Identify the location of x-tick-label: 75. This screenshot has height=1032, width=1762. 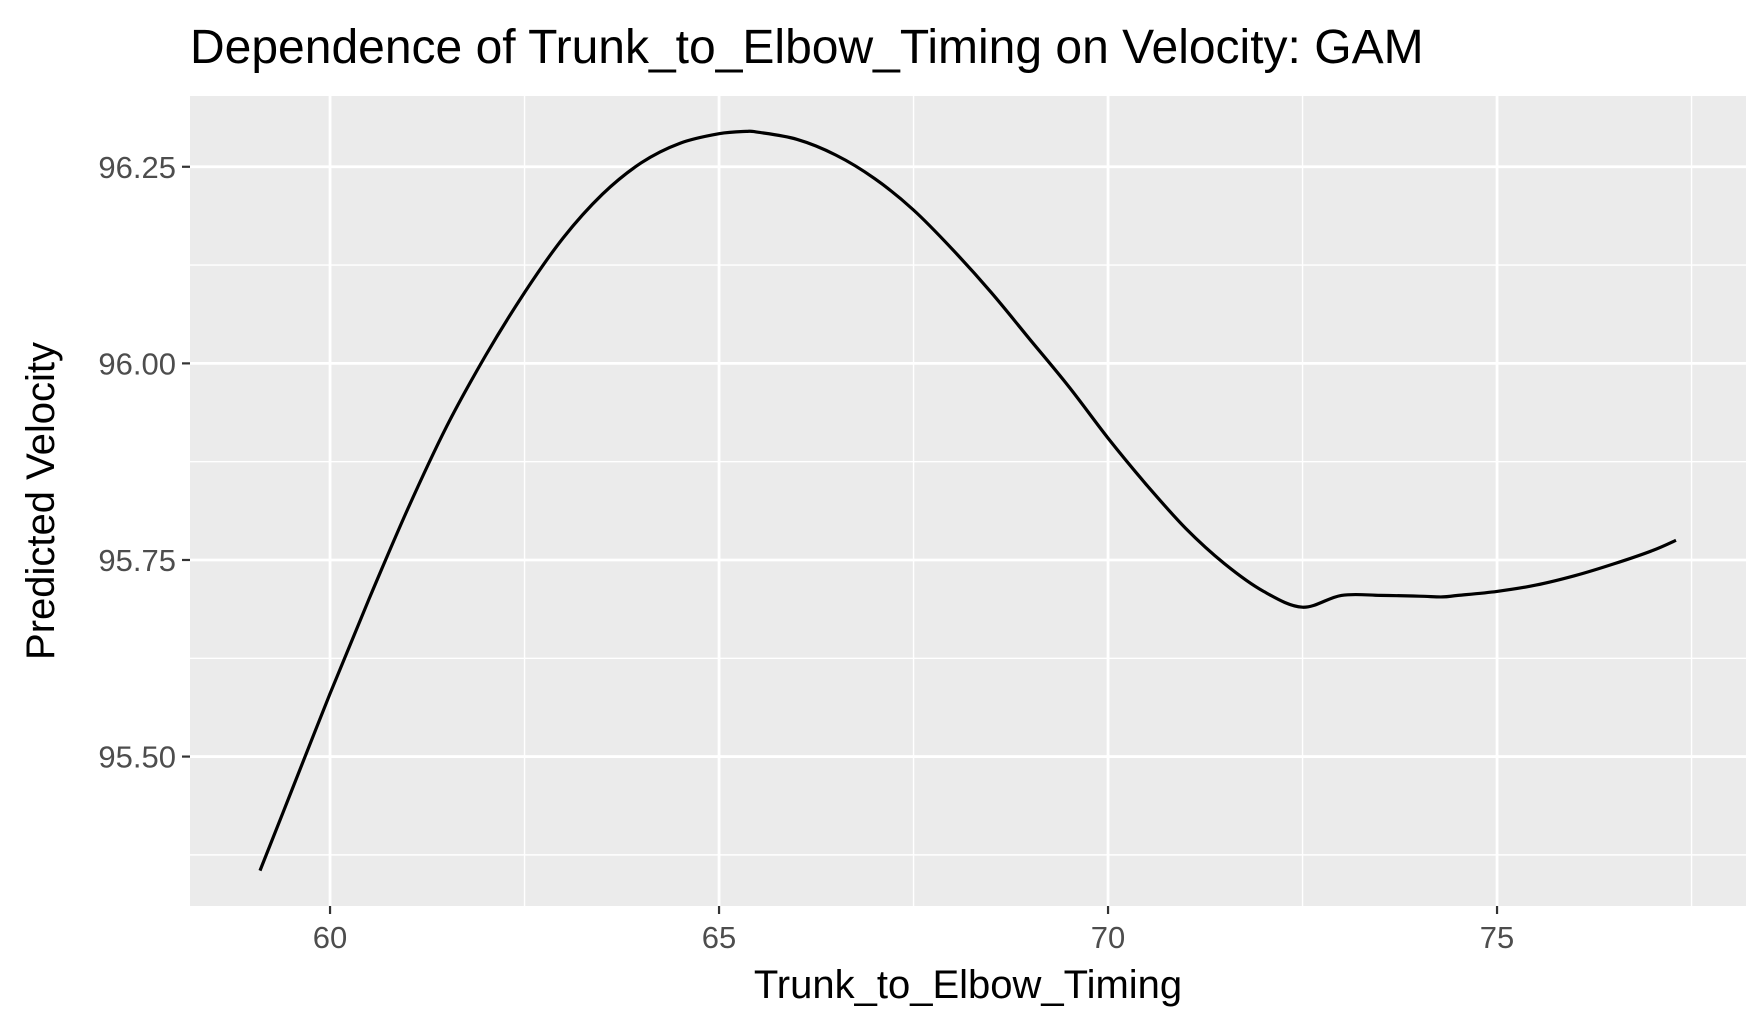
(1497, 937).